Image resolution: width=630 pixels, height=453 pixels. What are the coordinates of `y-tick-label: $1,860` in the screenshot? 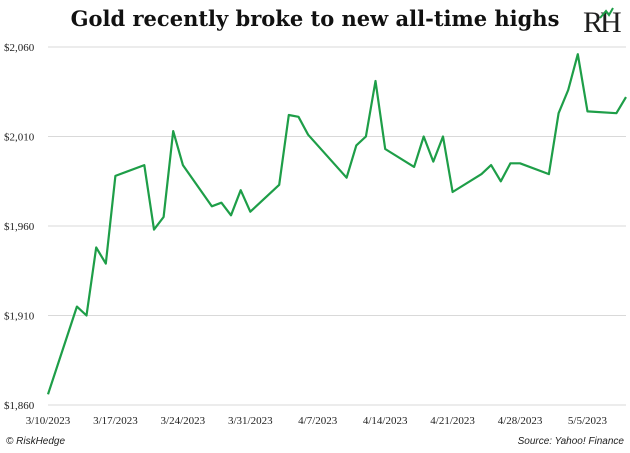 It's located at (19, 406).